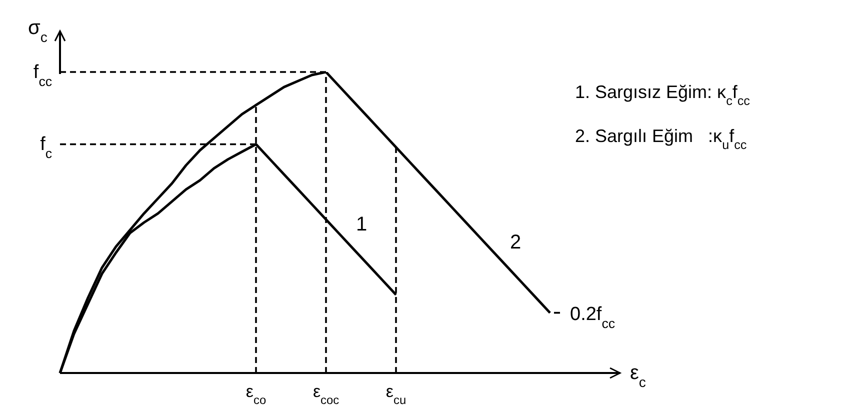 The width and height of the screenshot is (861, 412). What do you see at coordinates (46, 147) in the screenshot?
I see `ref-line-label: f$_{c}$` at bounding box center [46, 147].